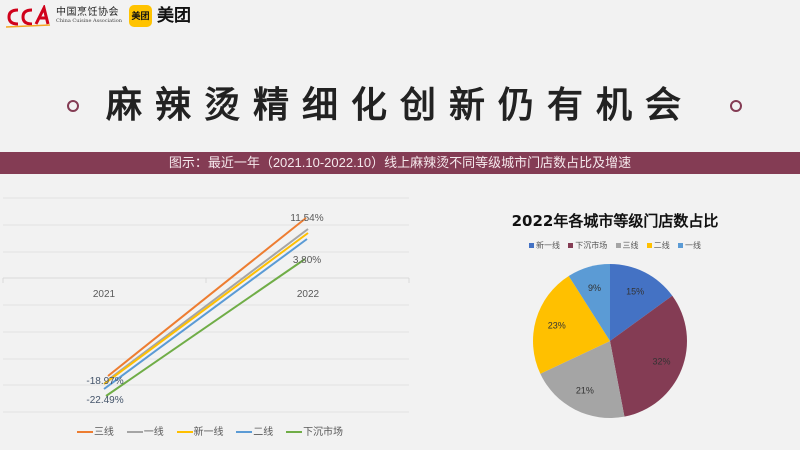 Image resolution: width=800 pixels, height=450 pixels. I want to click on line-series, so click(206, 307).